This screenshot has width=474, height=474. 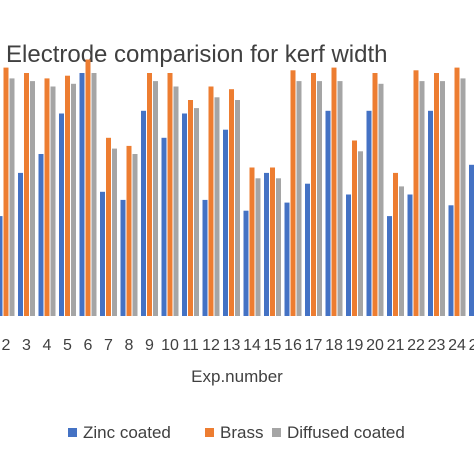 What do you see at coordinates (293, 345) in the screenshot?
I see `x-tick-label: 16` at bounding box center [293, 345].